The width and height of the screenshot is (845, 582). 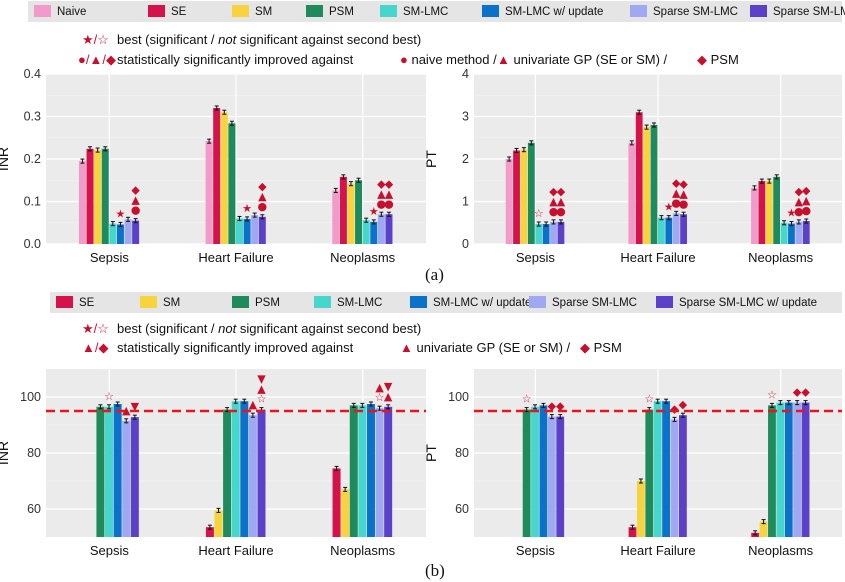 I want to click on legend-label-1: SM, so click(x=171, y=303).